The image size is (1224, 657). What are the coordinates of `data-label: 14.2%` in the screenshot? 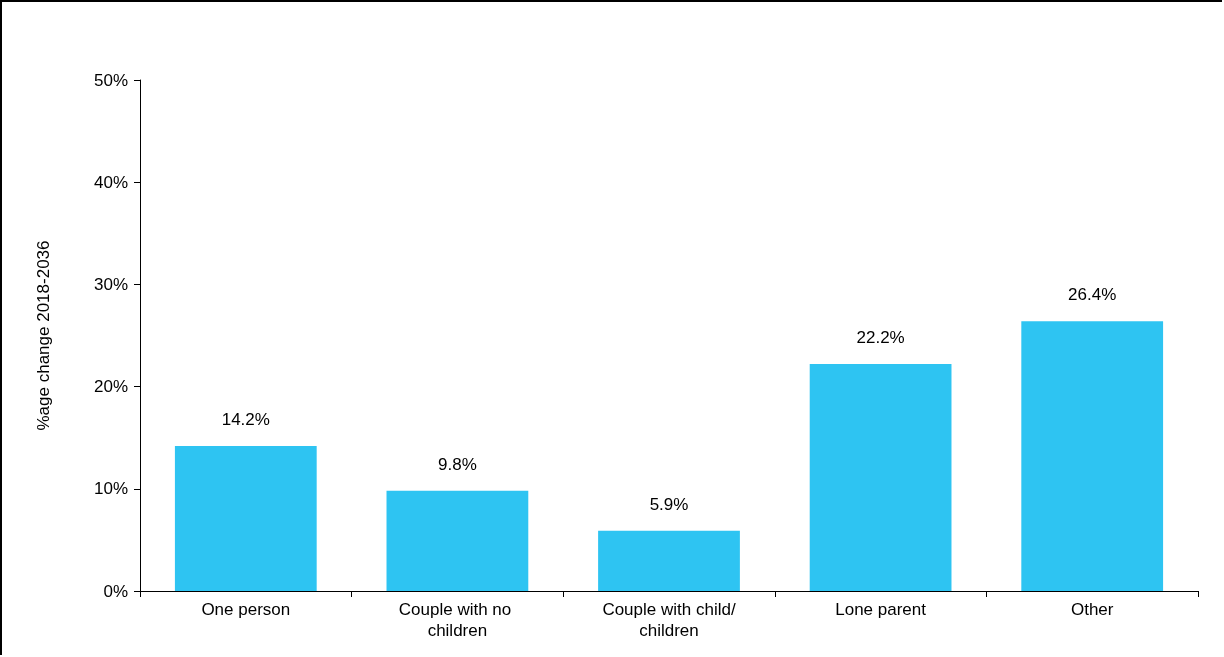 It's located at (245, 419).